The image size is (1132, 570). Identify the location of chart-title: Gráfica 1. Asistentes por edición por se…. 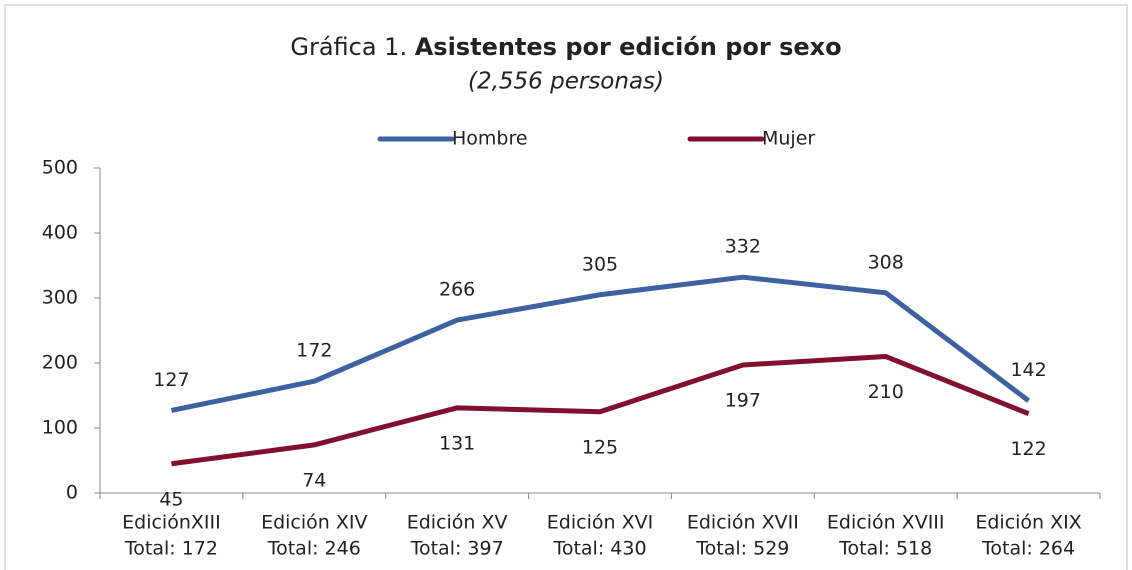
(565, 47).